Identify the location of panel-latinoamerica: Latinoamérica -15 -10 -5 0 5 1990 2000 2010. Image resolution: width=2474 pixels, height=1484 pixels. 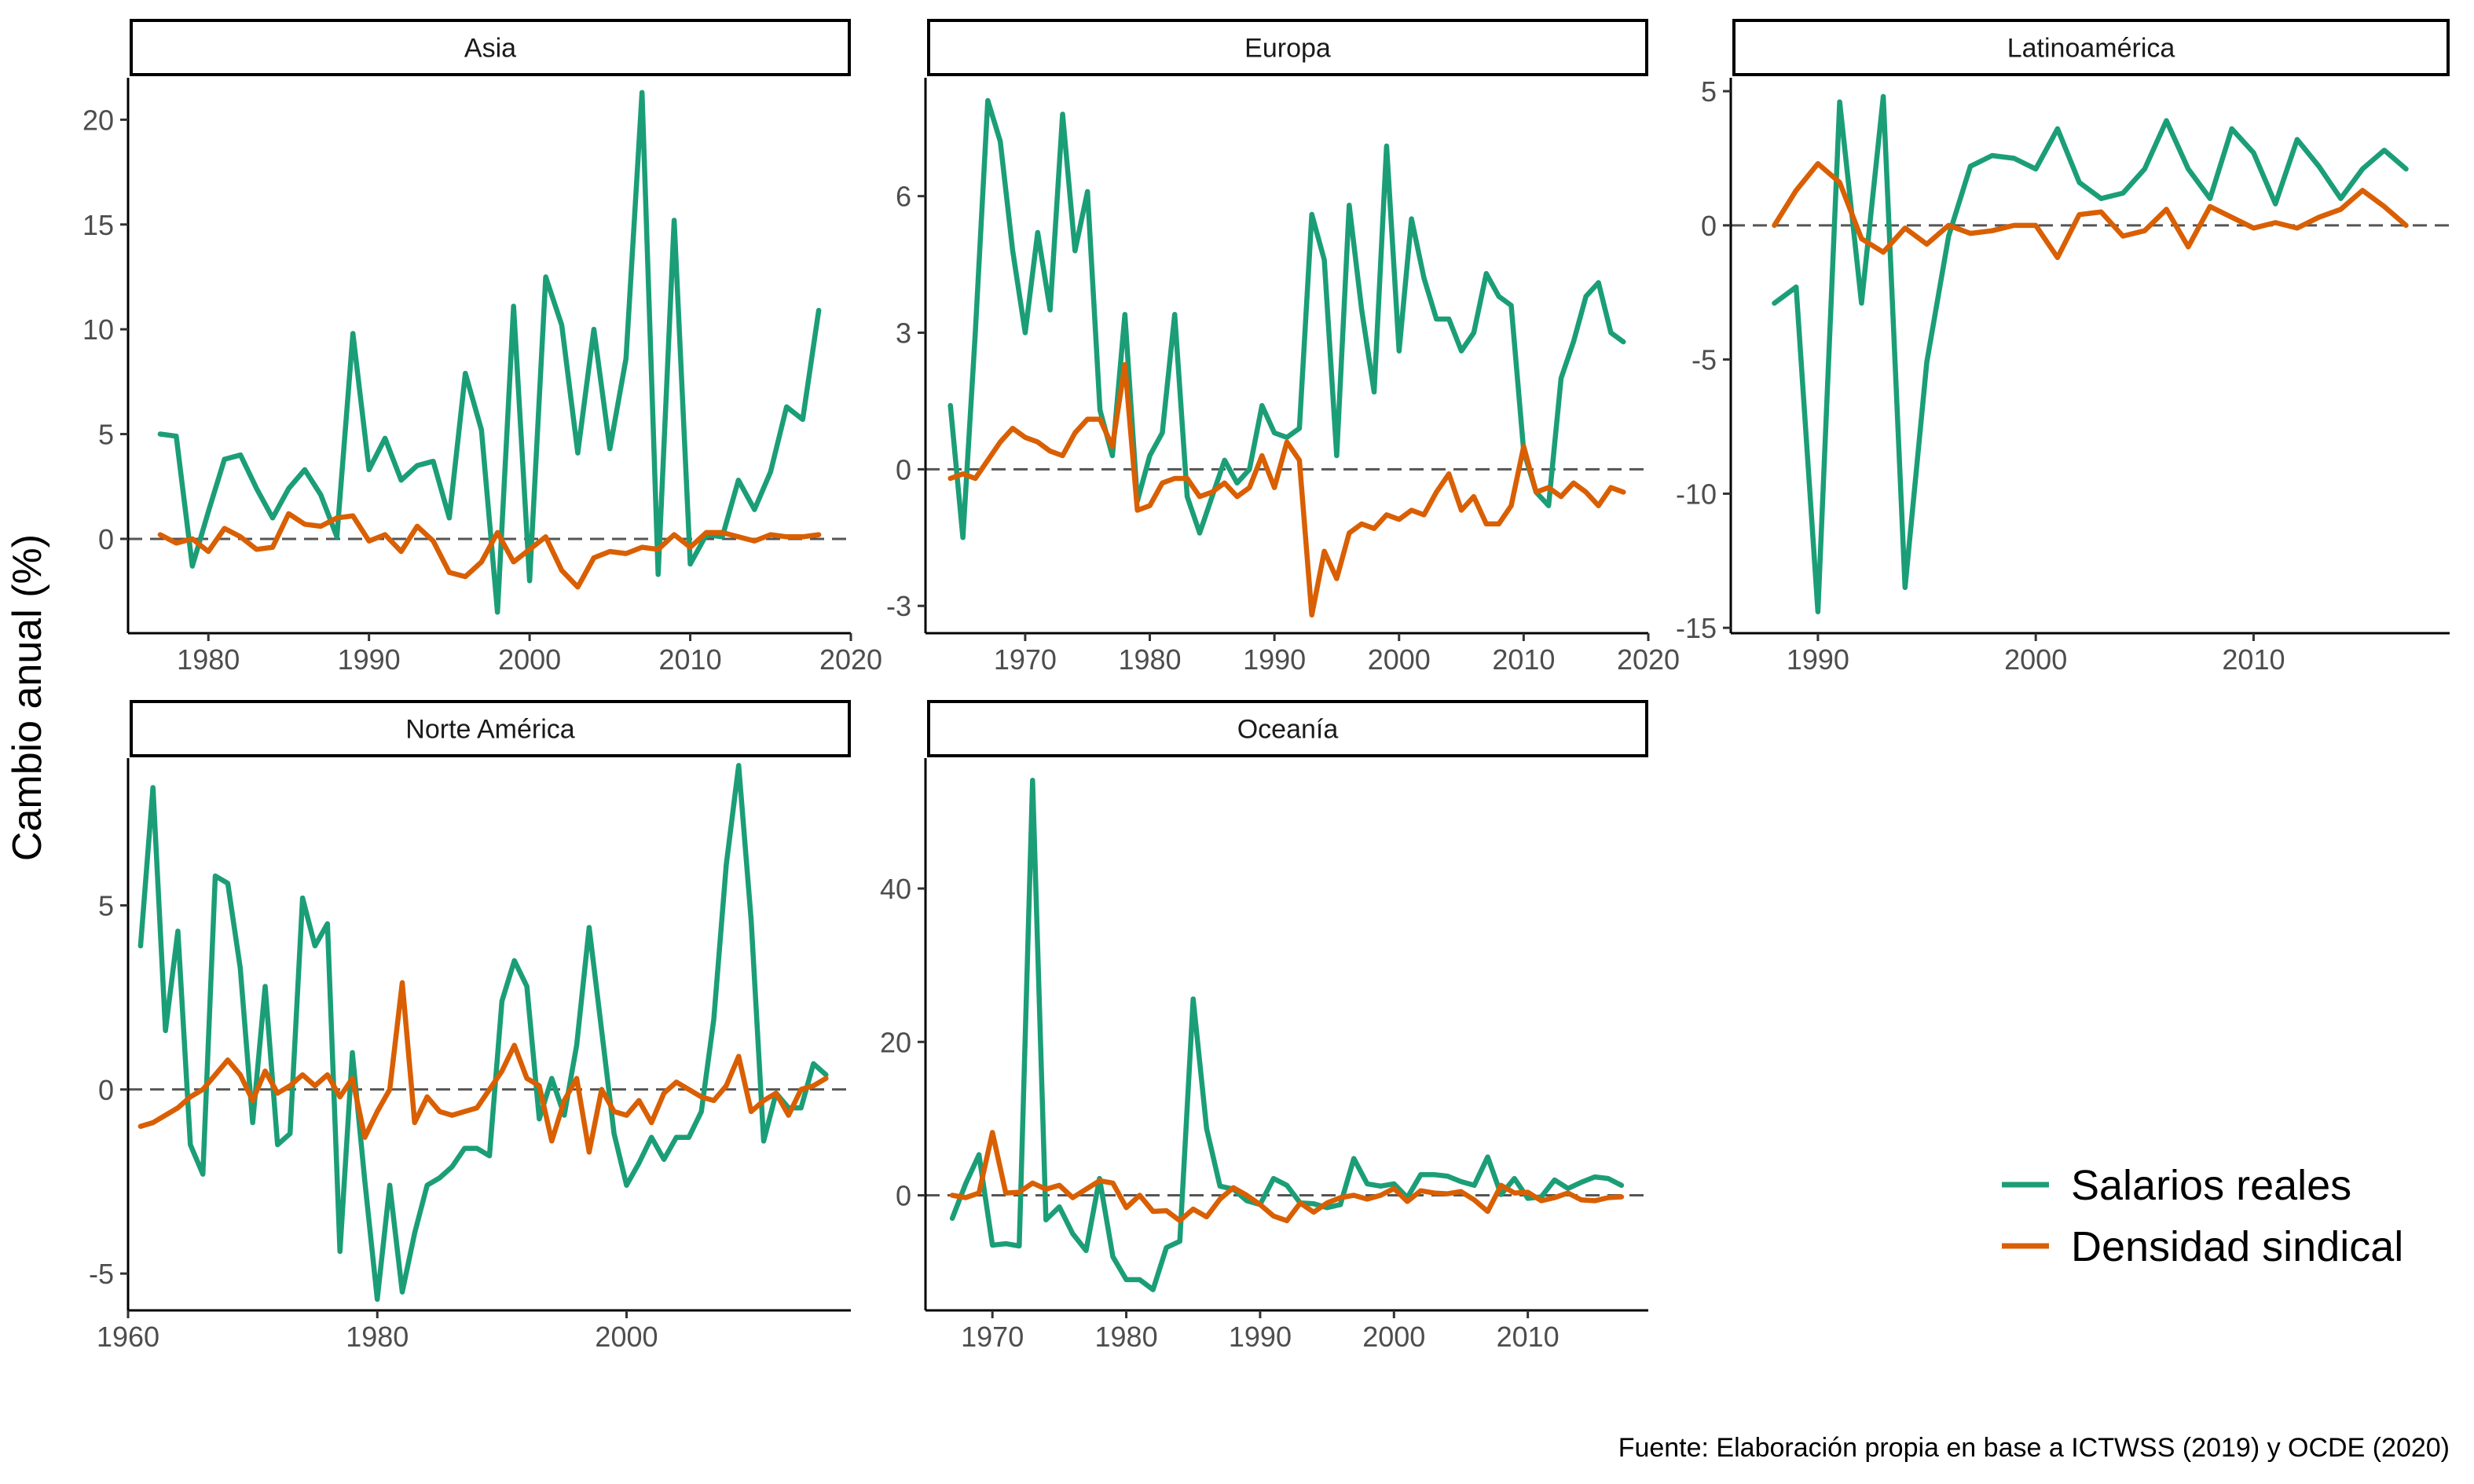
(2063, 347).